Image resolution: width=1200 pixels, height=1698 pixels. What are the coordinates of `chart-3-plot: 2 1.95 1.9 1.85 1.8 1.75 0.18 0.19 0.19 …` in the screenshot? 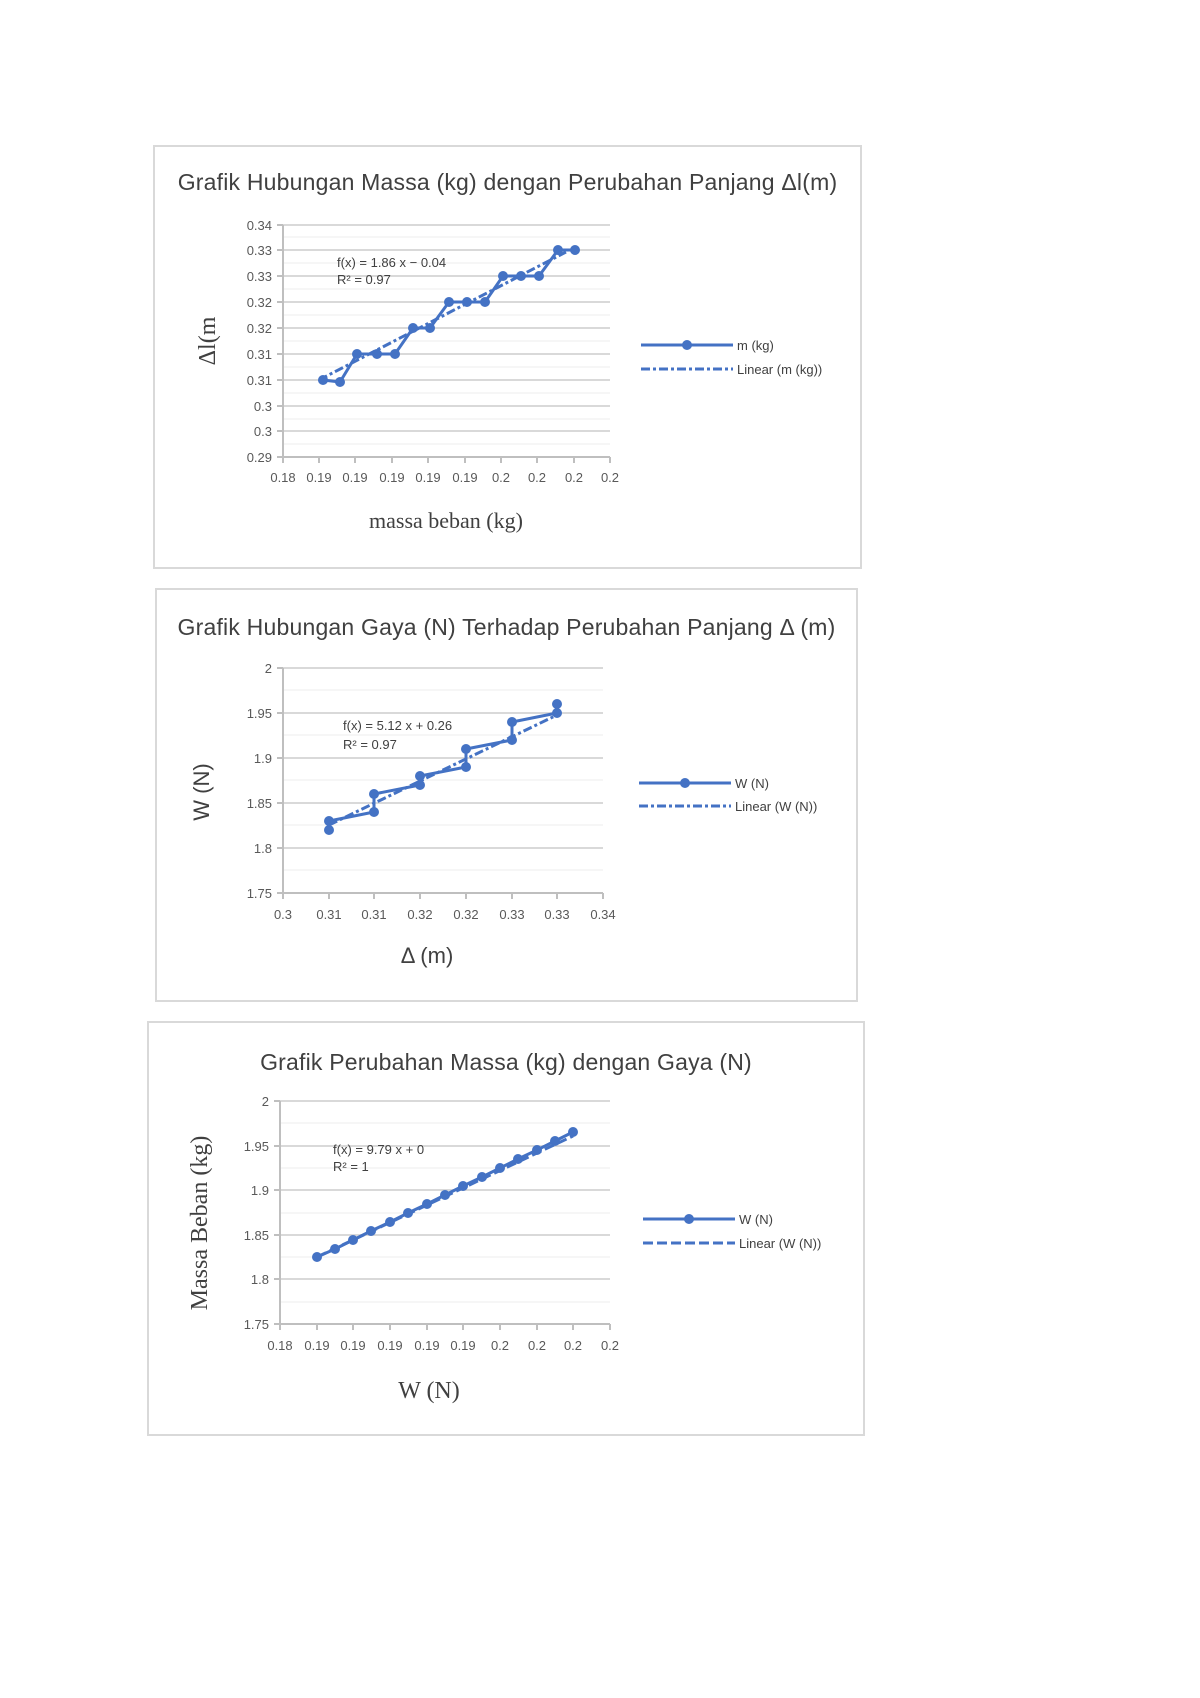 It's located at (504, 1249).